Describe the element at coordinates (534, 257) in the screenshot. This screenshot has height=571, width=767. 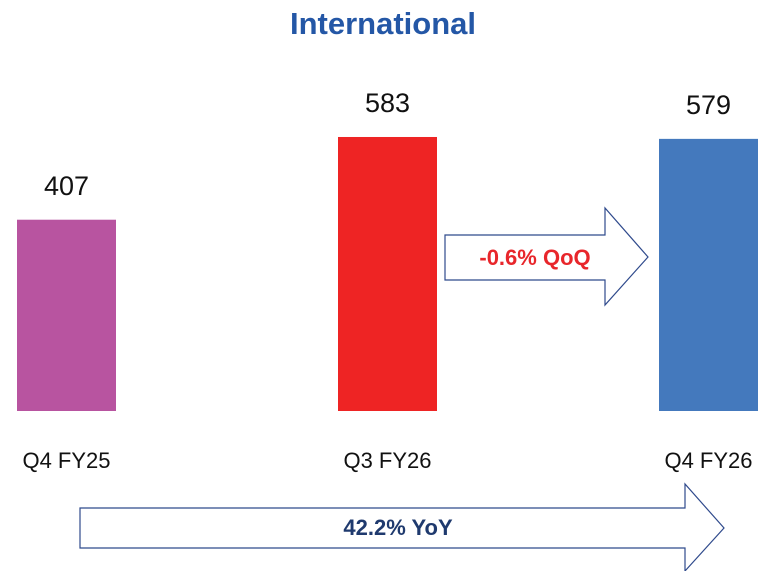
I see `qoq-annotation: -0.6% QoQ` at that location.